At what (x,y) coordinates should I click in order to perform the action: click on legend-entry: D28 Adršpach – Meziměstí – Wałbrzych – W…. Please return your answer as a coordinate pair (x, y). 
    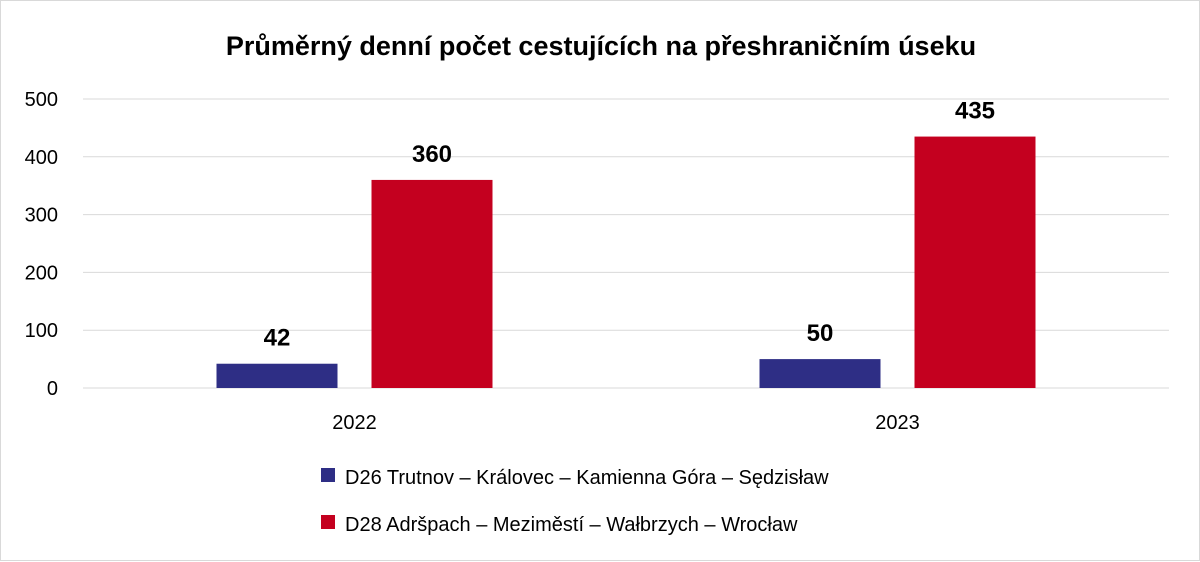
    Looking at the image, I should click on (571, 525).